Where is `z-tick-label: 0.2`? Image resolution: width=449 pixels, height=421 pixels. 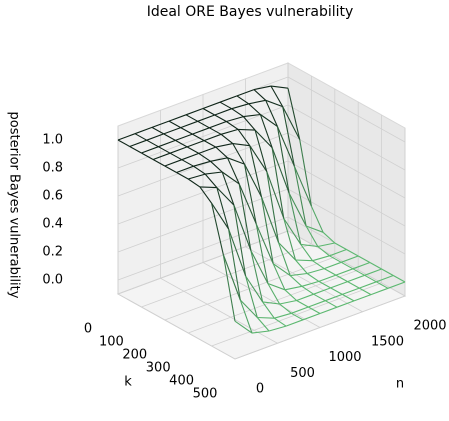
z-tick-label: 0.2 is located at coordinates (52, 252).